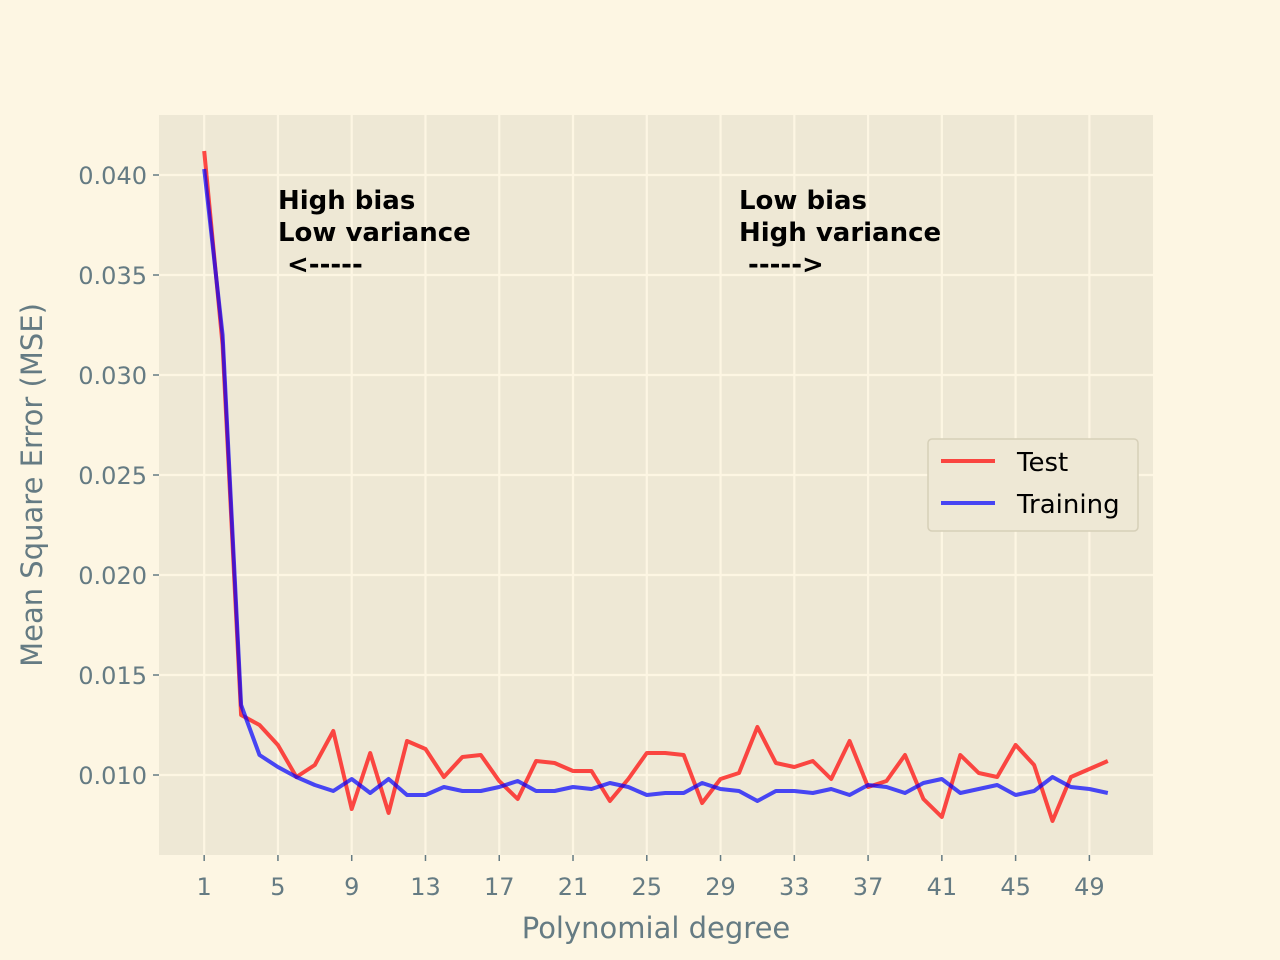 The height and width of the screenshot is (960, 1280). I want to click on x-tick-label: 5, so click(277, 887).